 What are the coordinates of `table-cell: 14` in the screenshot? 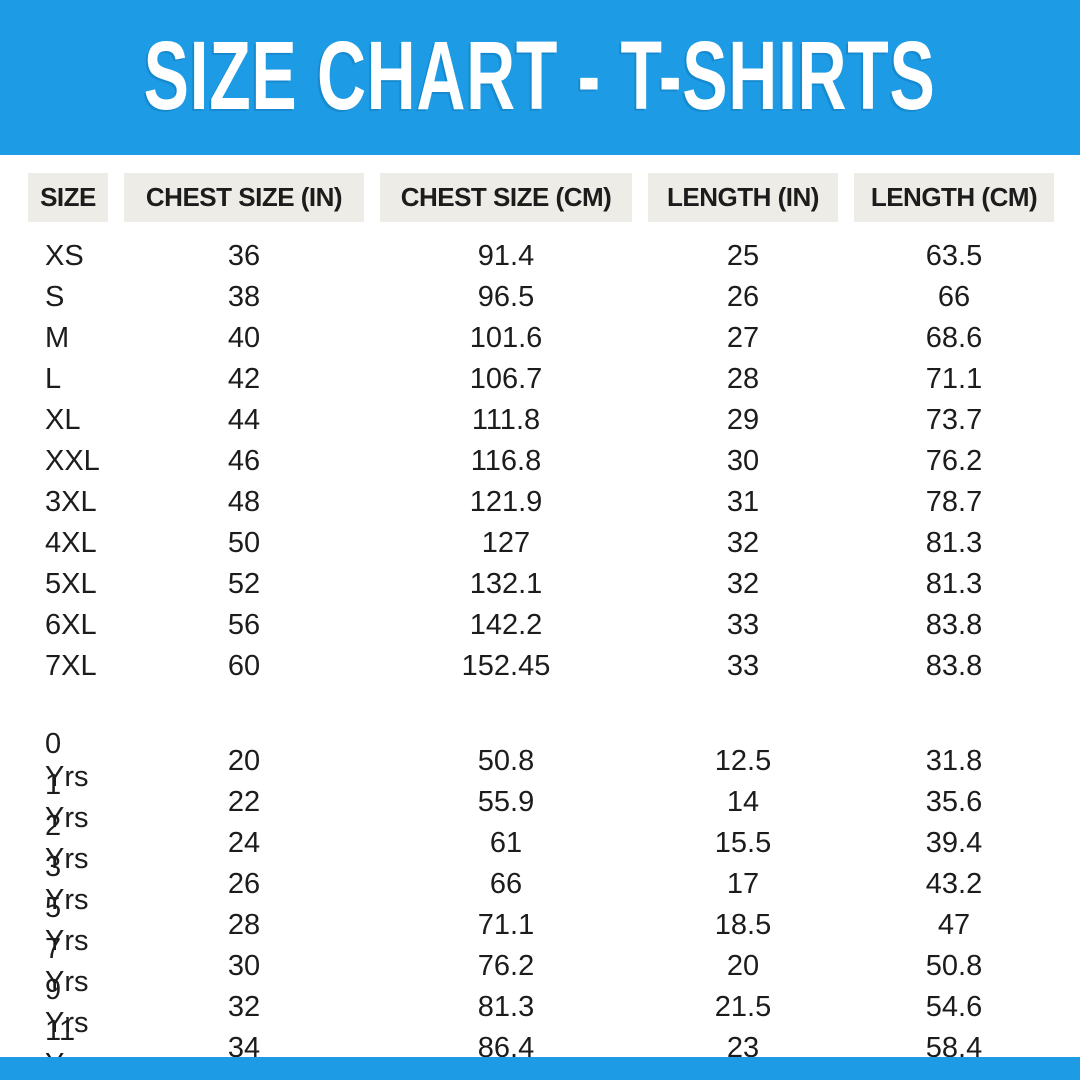 It's located at (743, 801).